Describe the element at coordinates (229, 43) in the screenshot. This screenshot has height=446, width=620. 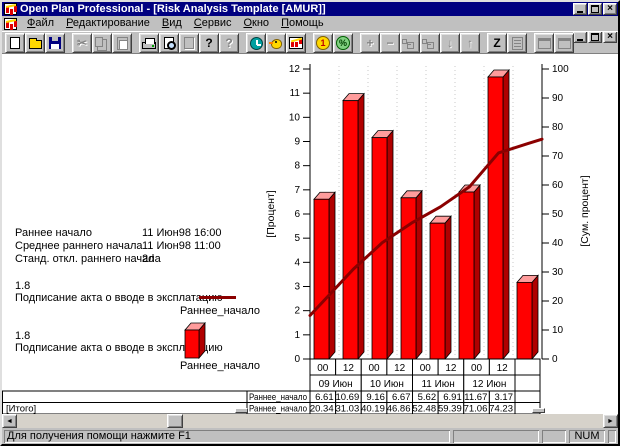
I see `context-help-button: ?` at that location.